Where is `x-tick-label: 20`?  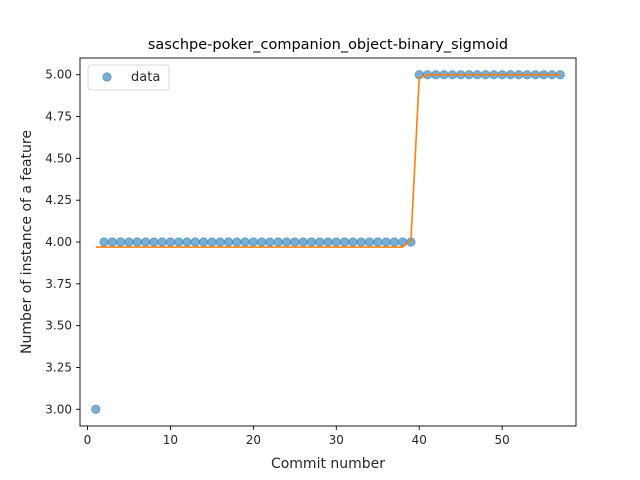 x-tick-label: 20 is located at coordinates (253, 440).